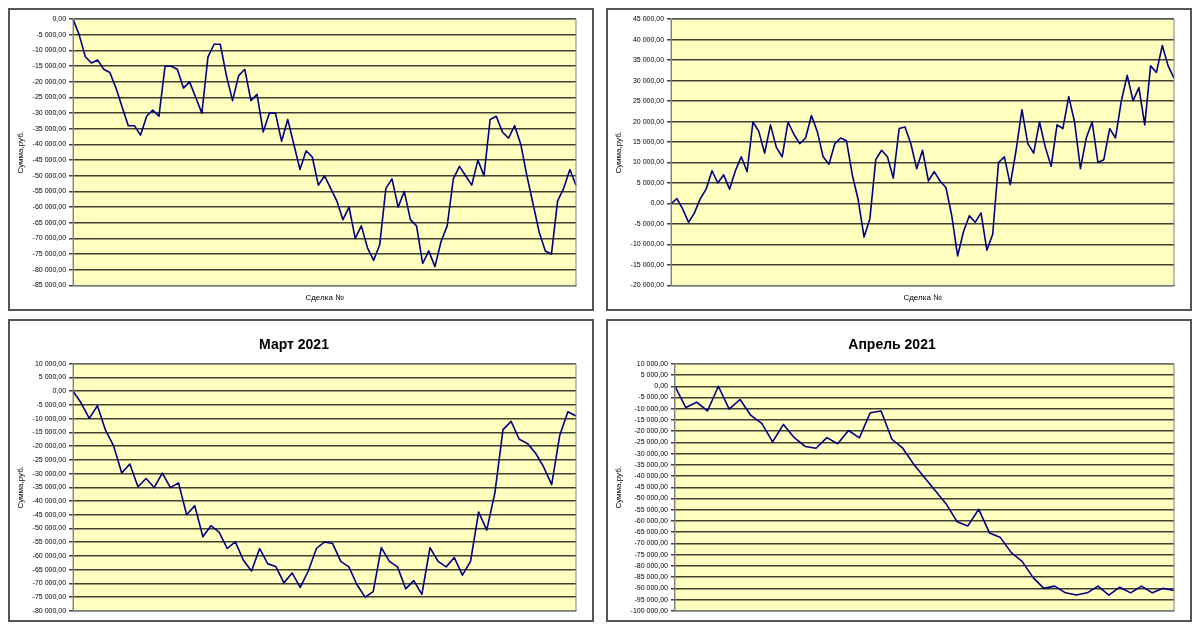 The image size is (1200, 630). Describe the element at coordinates (892, 344) in the screenshot. I see `chart-title: Апрель 2021` at that location.